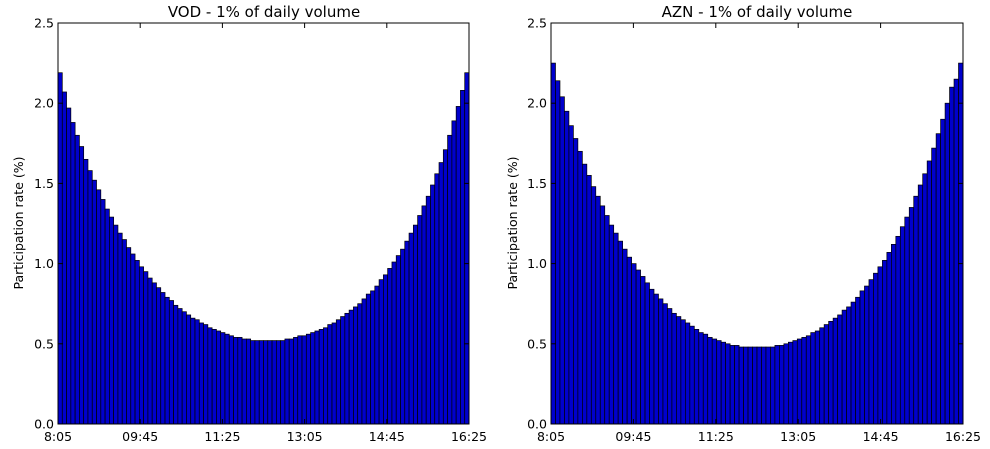 Image resolution: width=990 pixels, height=449 pixels. What do you see at coordinates (44, 183) in the screenshot?
I see `y-tick-label: 1.5` at bounding box center [44, 183].